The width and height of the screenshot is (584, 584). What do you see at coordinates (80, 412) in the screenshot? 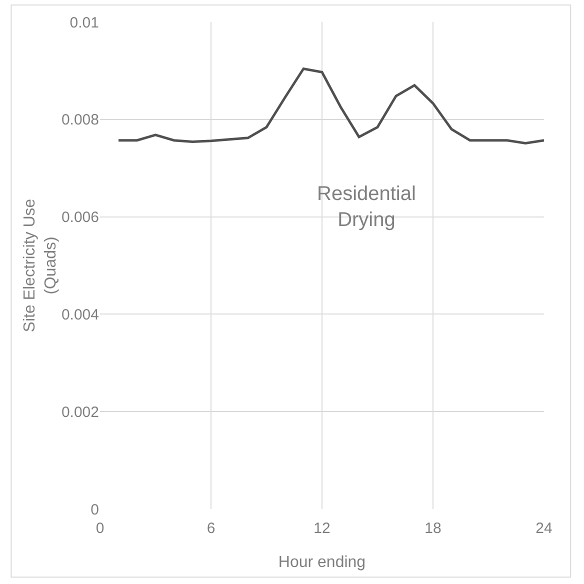
I see `y-tick-label: 0.002` at bounding box center [80, 412].